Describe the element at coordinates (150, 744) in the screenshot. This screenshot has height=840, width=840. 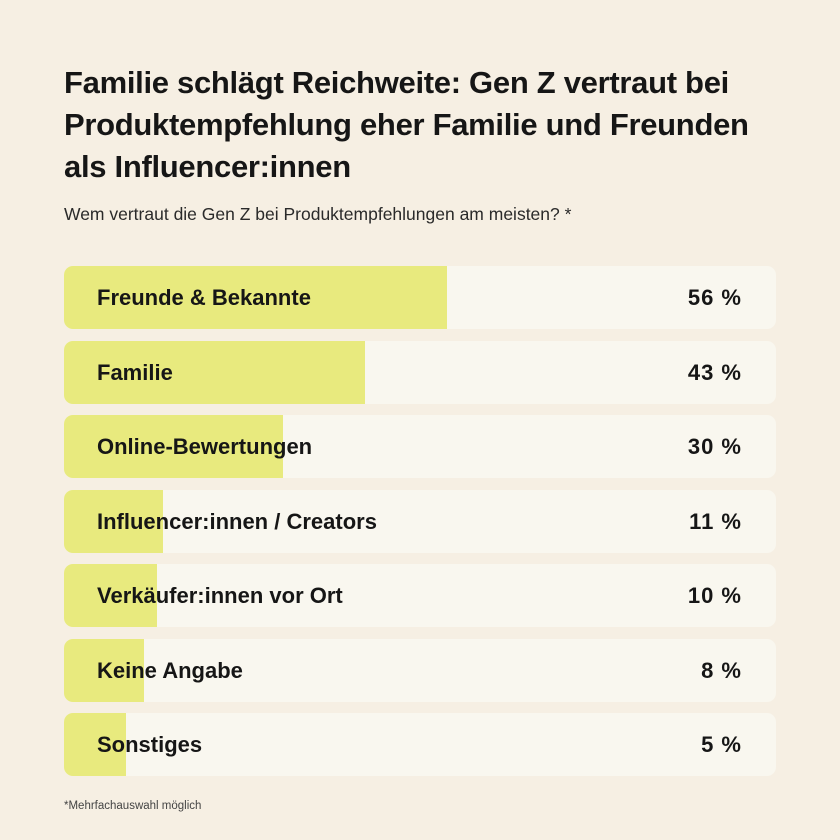
I see `bar-label: Sonstiges` at that location.